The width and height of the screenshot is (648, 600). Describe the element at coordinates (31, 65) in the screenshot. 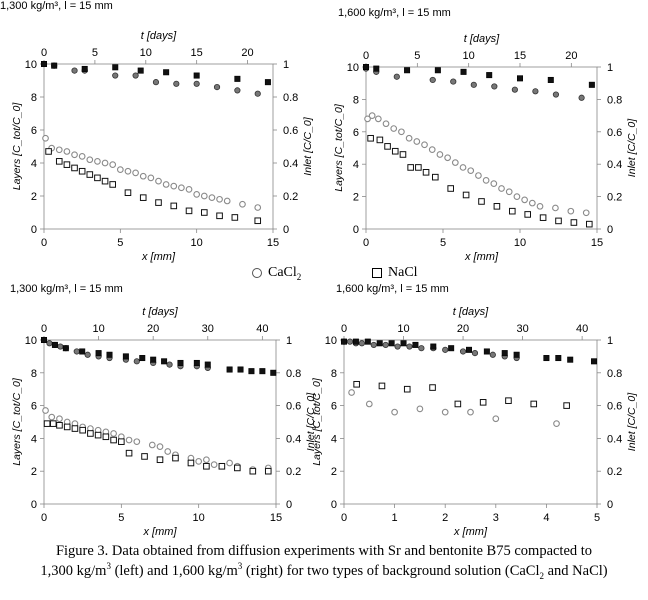

I see `p1-ytick-label: 10` at that location.